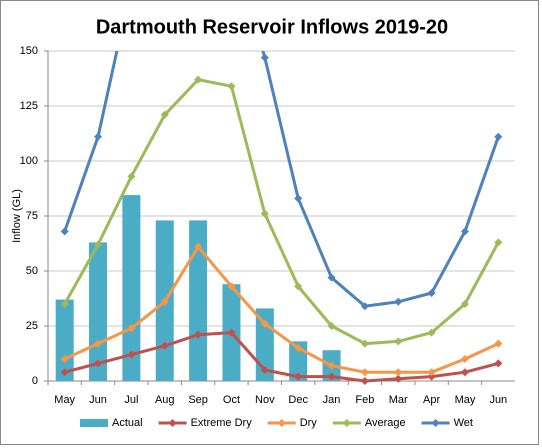  Describe the element at coordinates (431, 400) in the screenshot. I see `x-tick-label: Apr` at that location.